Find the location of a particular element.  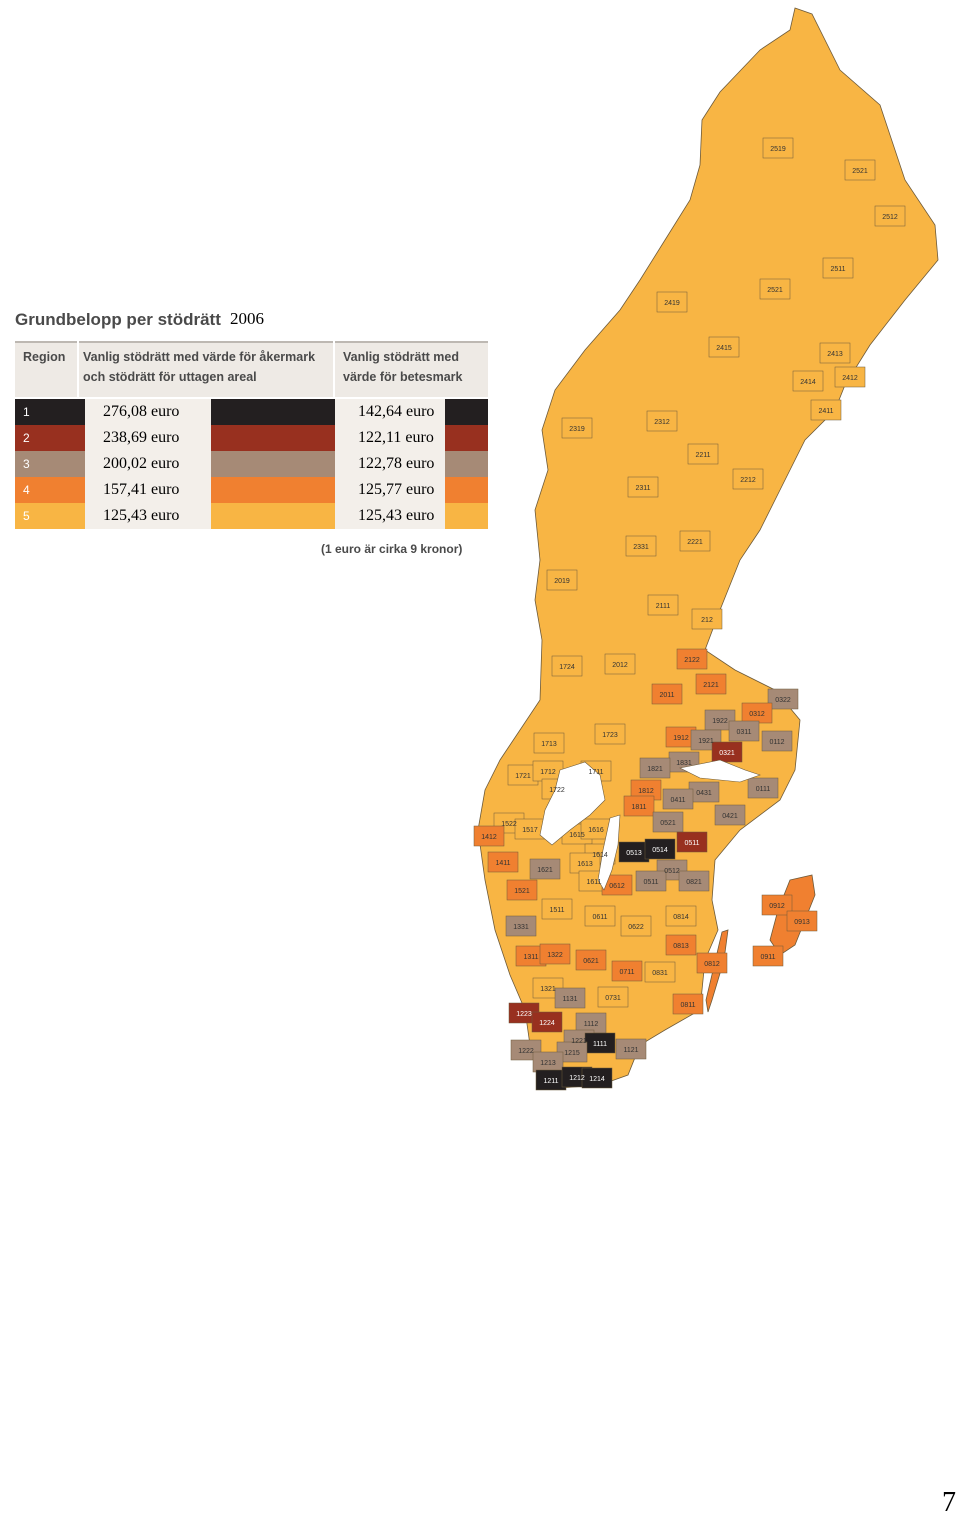

map-region-label: 0912 is located at coordinates (777, 906).